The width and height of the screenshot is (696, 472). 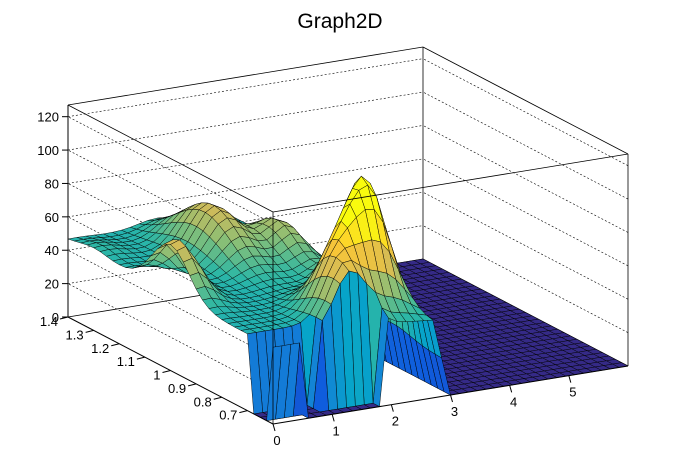 What do you see at coordinates (52, 183) in the screenshot?
I see `z-tick-label: 80` at bounding box center [52, 183].